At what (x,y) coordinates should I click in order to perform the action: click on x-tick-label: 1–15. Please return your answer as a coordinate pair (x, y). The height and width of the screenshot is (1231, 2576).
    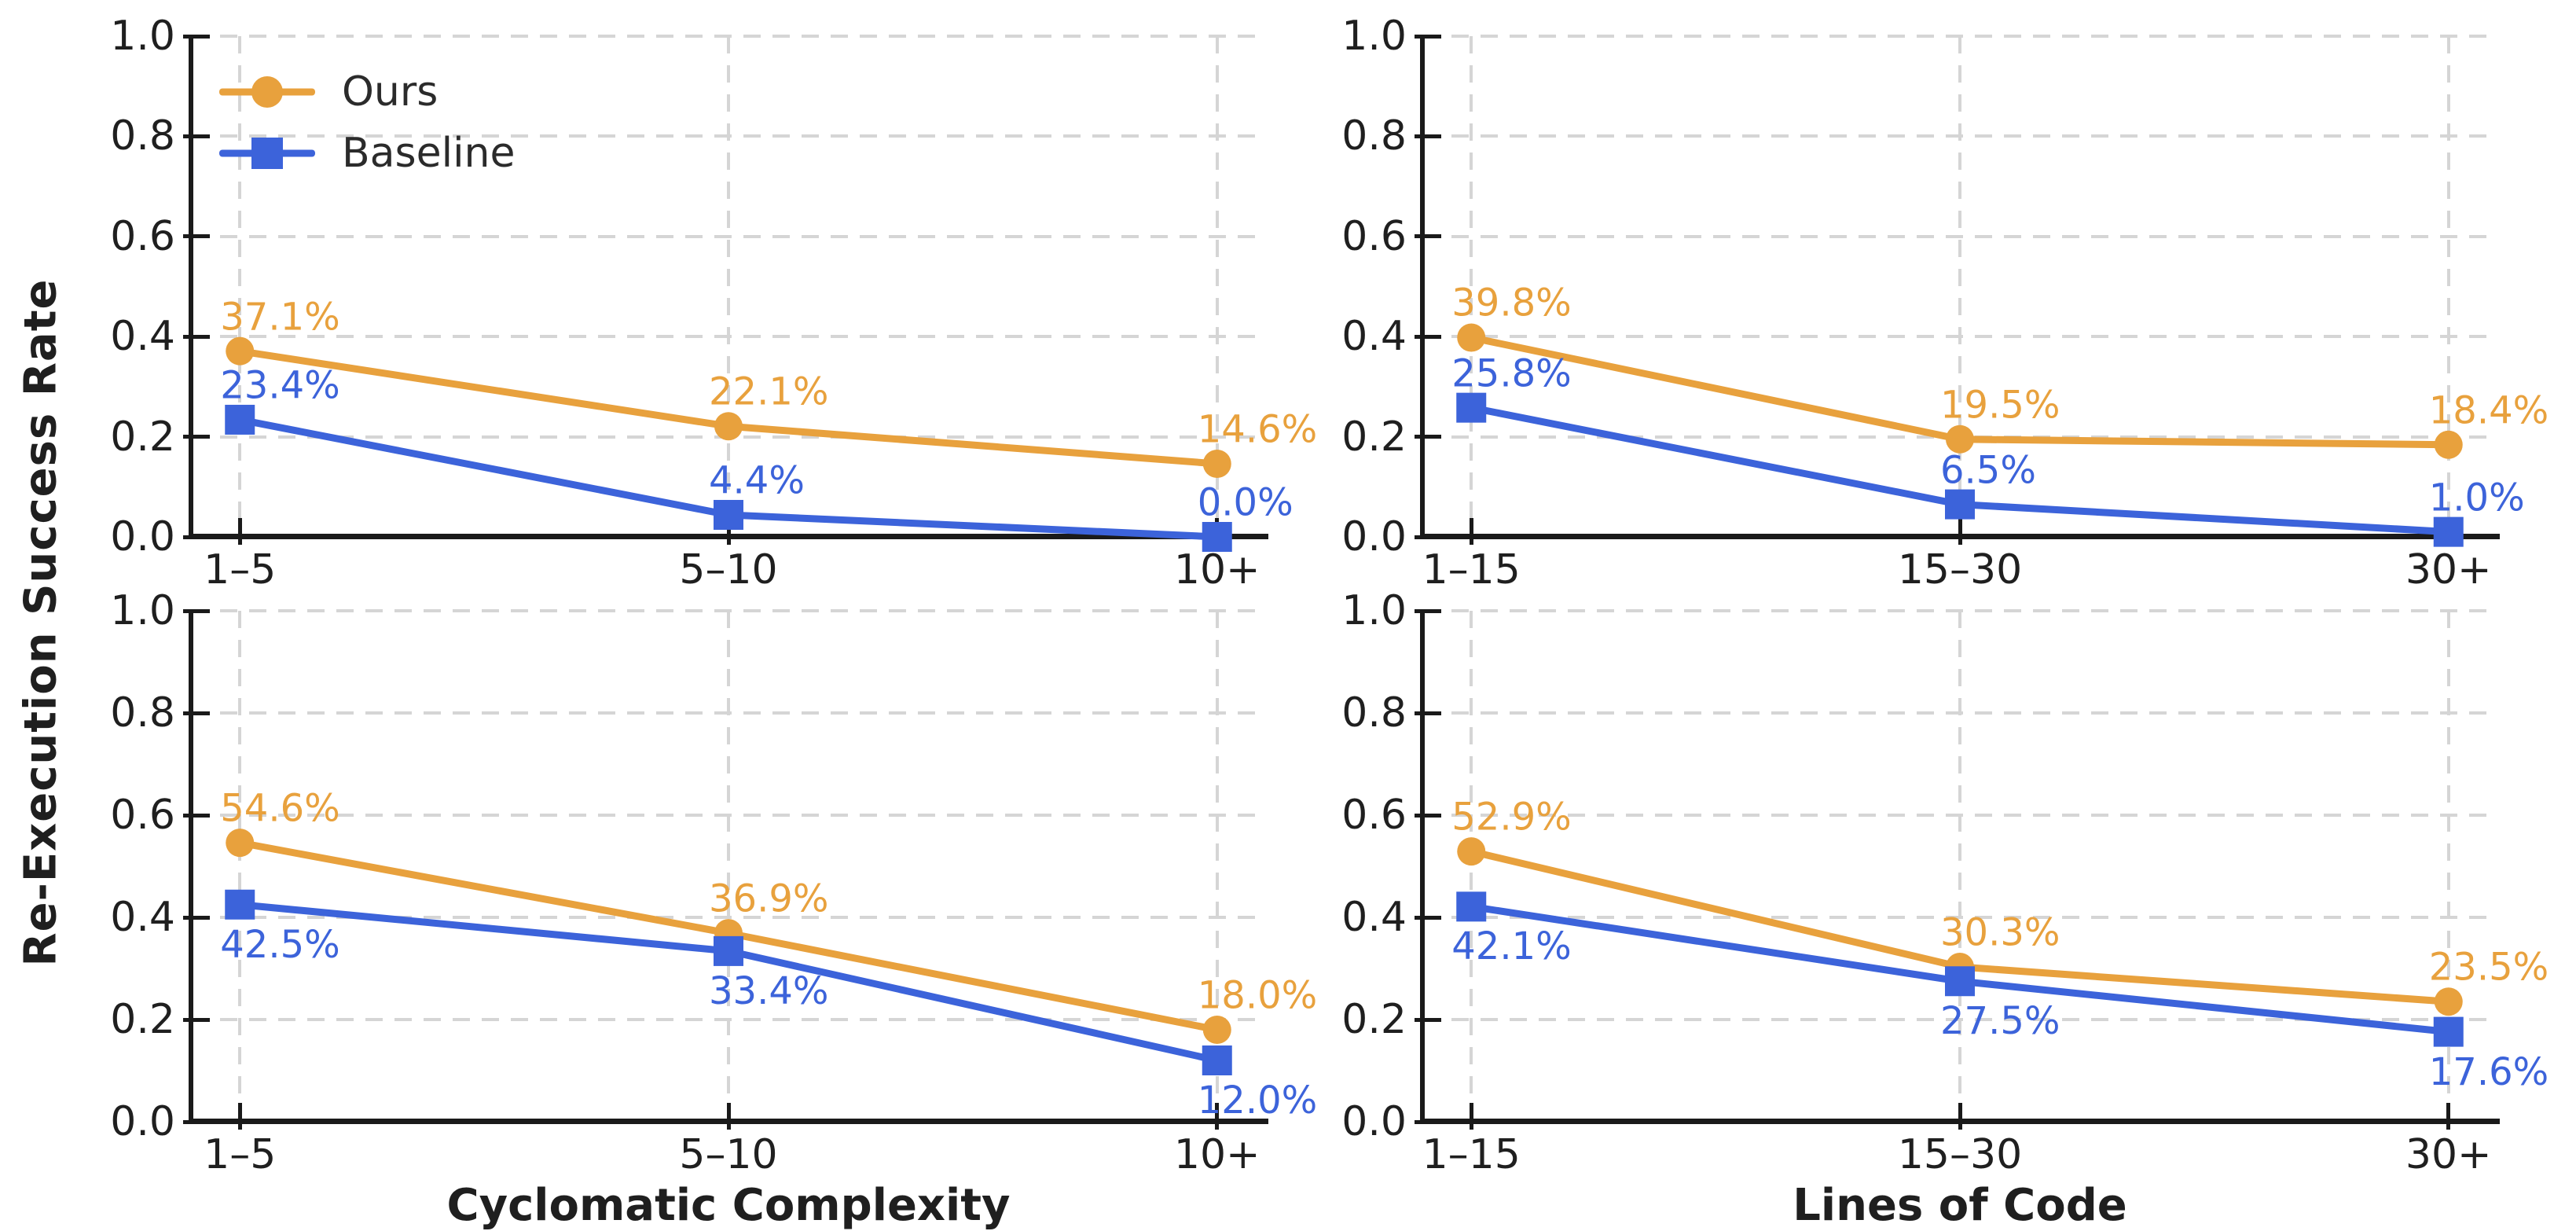
    Looking at the image, I should click on (1471, 569).